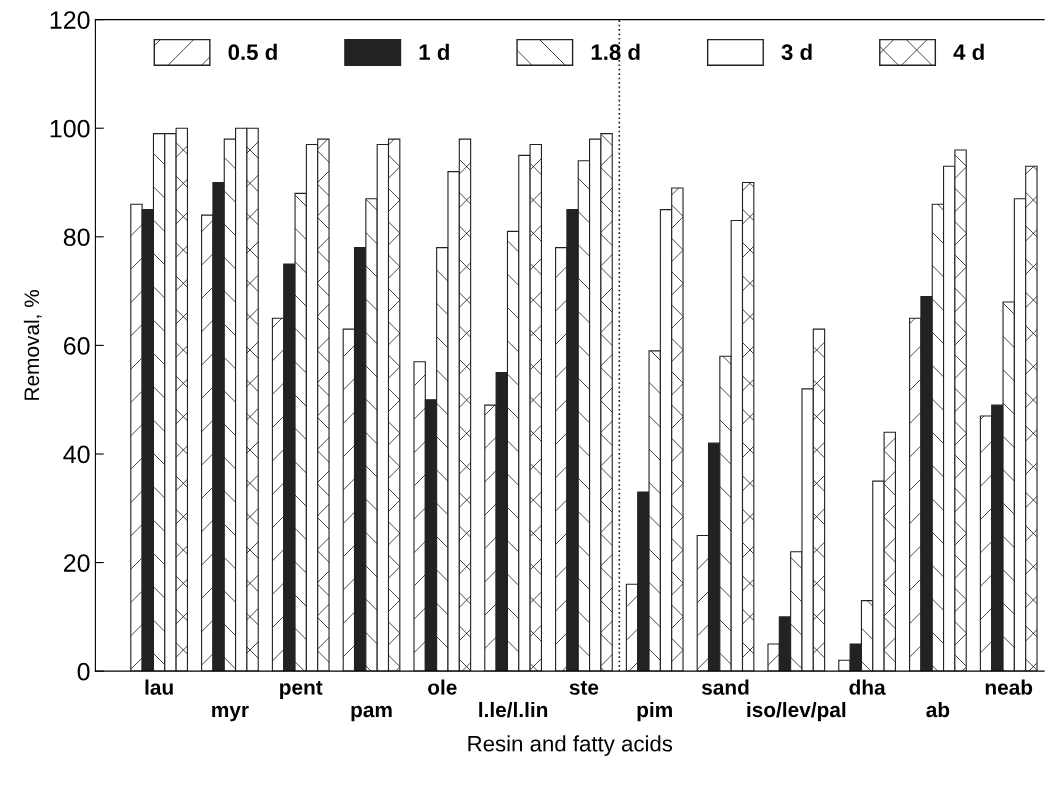 The width and height of the screenshot is (1060, 785). What do you see at coordinates (615, 52) in the screenshot?
I see `legend-label: 1.8 d` at bounding box center [615, 52].